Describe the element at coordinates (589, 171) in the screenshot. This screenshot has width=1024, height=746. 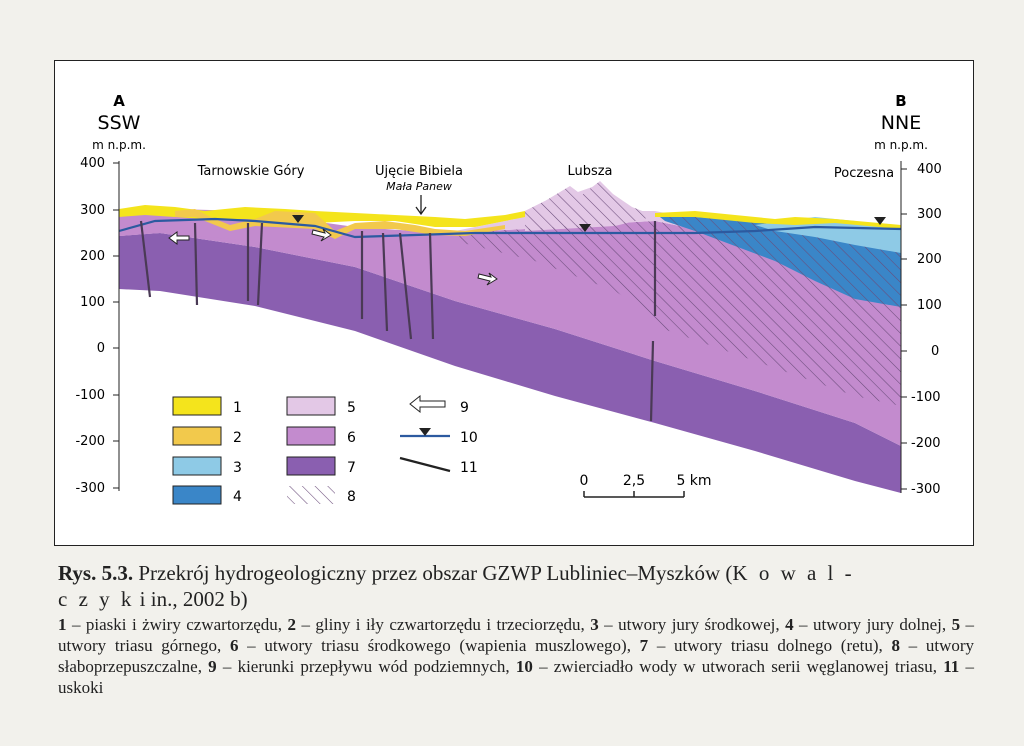
I see `place-label-lubsza: Lubsza` at that location.